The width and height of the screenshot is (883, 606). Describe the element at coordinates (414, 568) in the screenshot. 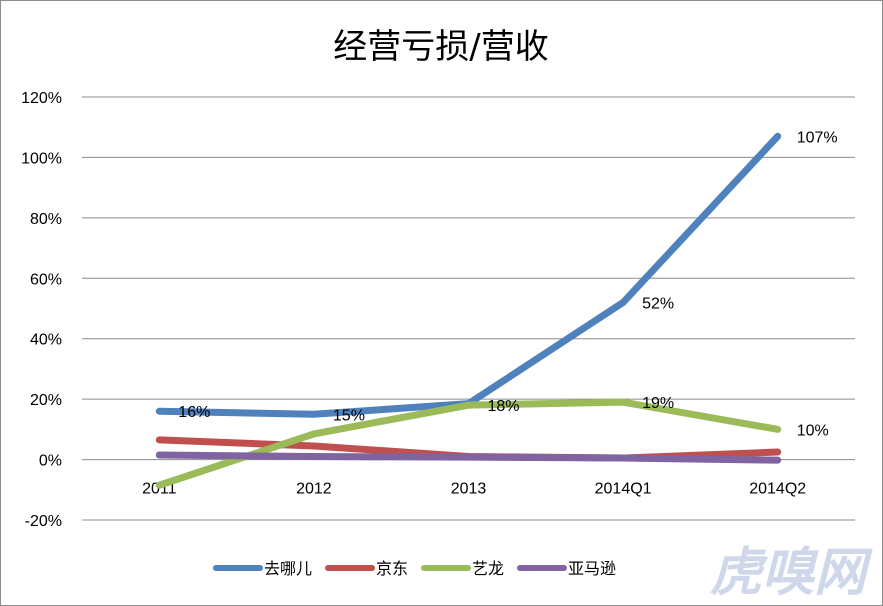

I see `legend: 去哪儿 京东 艺龙 亚马逊` at that location.